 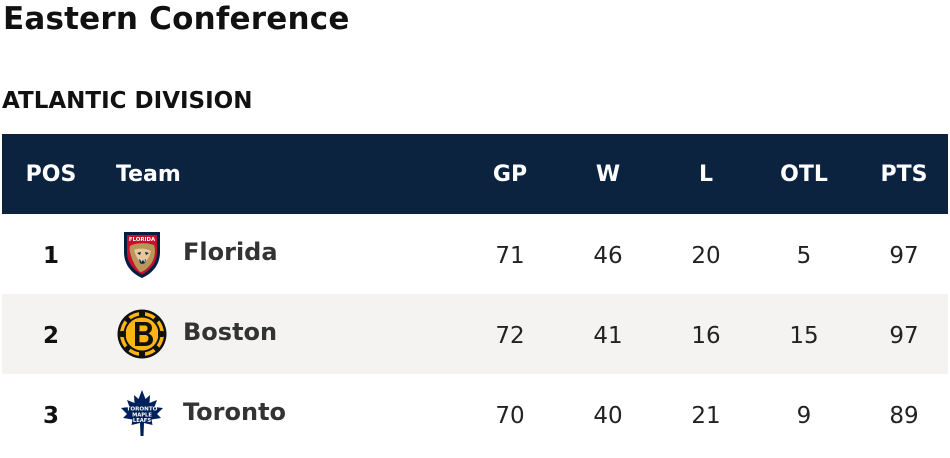 What do you see at coordinates (230, 332) in the screenshot?
I see `team-name-link: Boston` at bounding box center [230, 332].